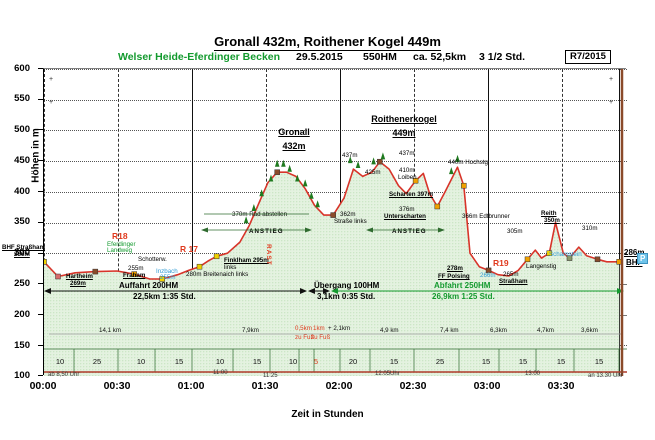 This screenshot has height=440, width=655. What do you see at coordinates (321, 337) in the screenshot?
I see `distance-zufuss-2: zu Fuß` at bounding box center [321, 337].